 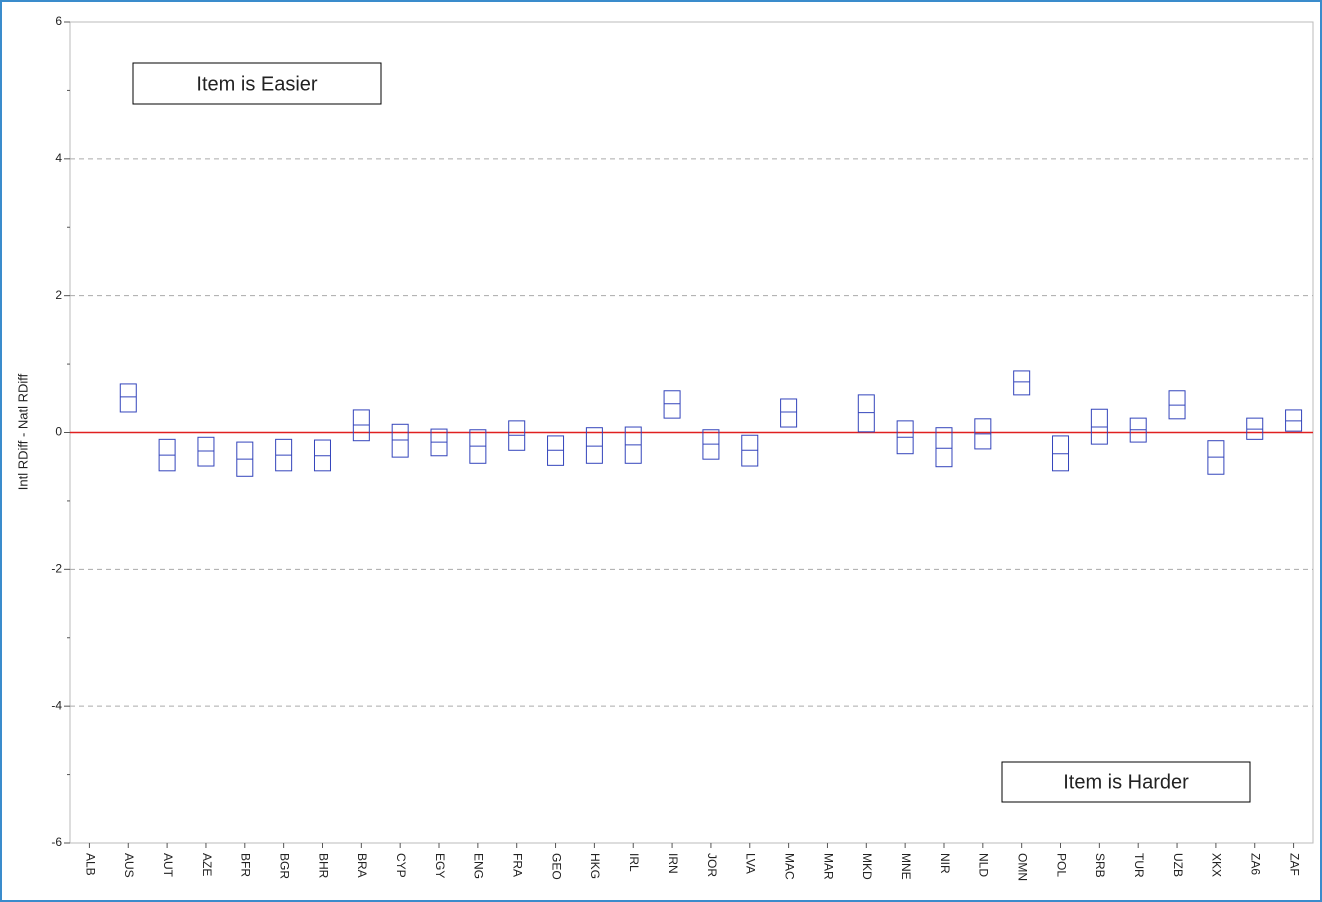 I want to click on x-tick-label: XKX, so click(x=1217, y=865).